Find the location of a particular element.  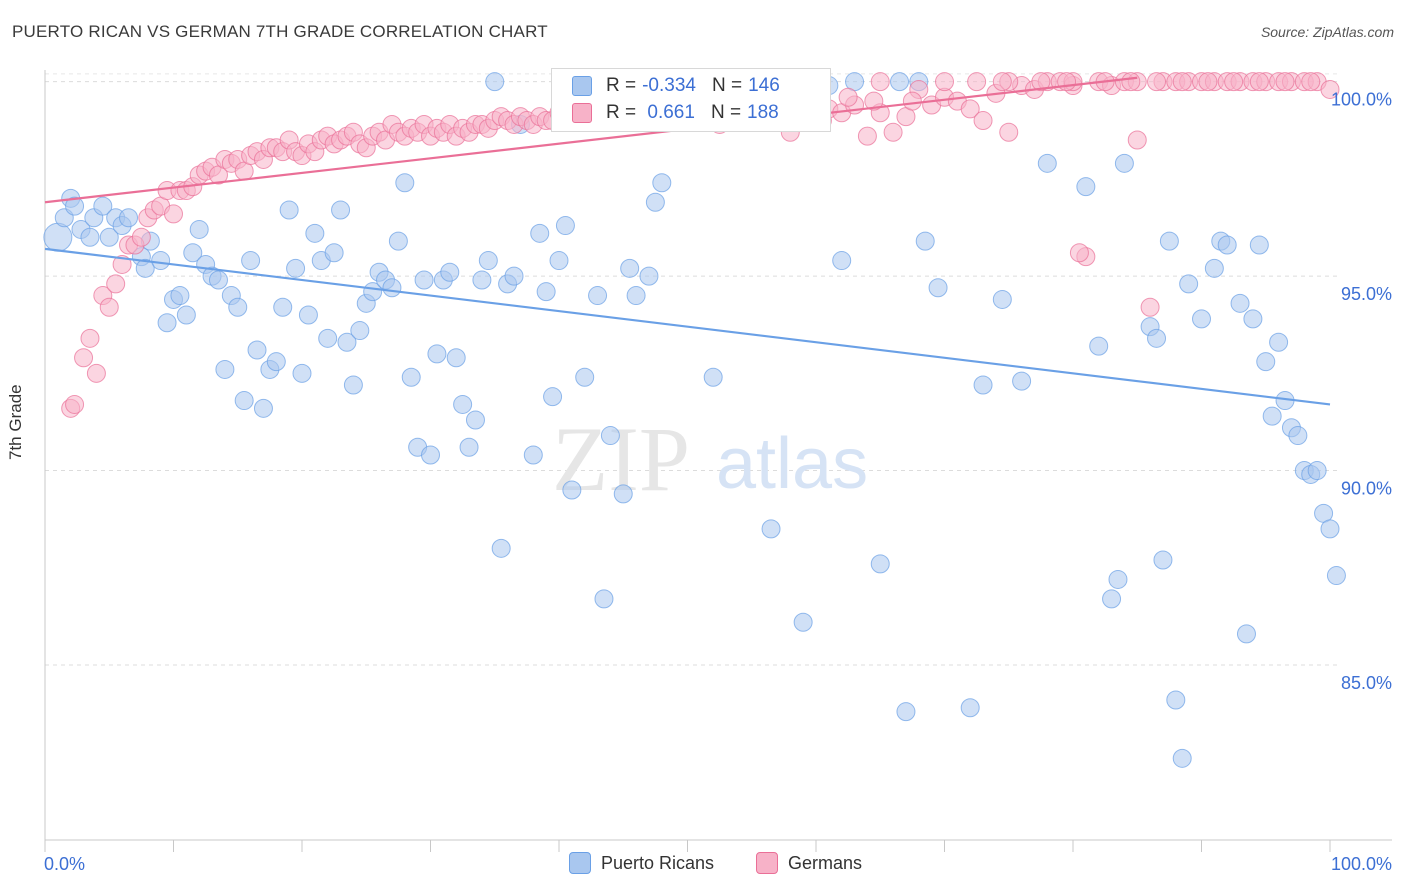

legend-row-germans: R = 0.661 N = 188 is located at coordinates (675, 113).